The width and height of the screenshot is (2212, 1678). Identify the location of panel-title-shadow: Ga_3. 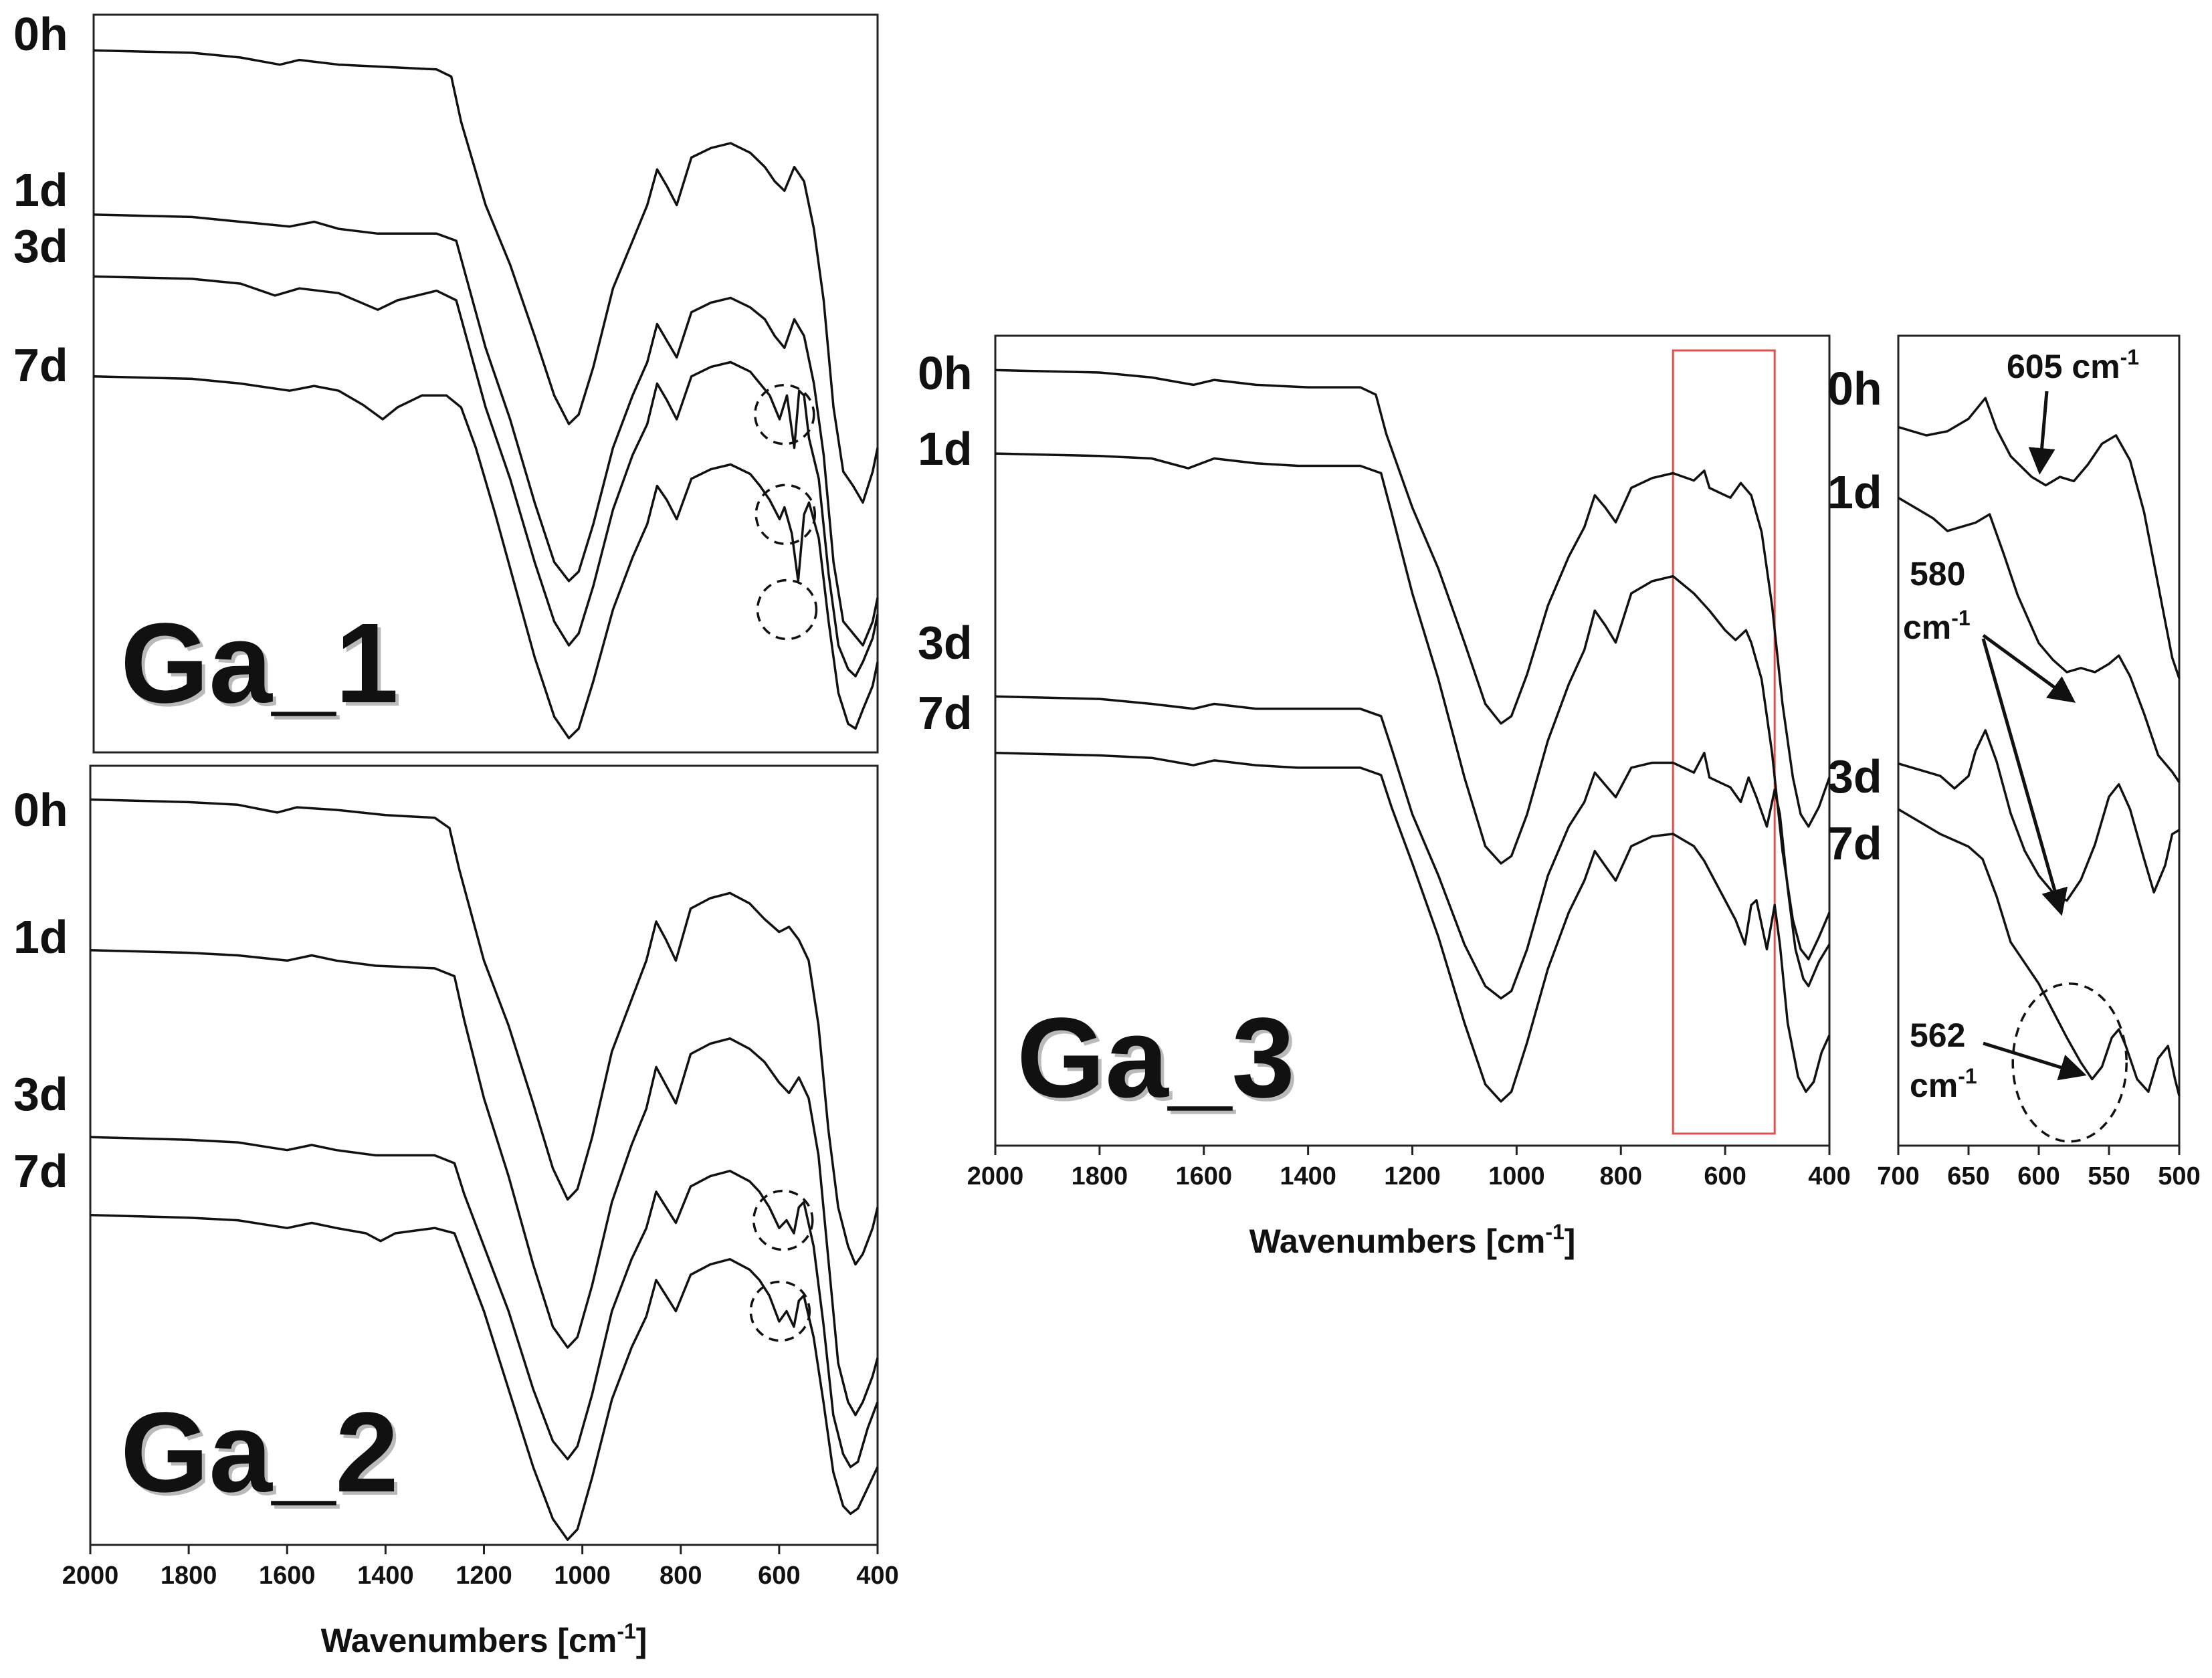
(1159, 1061).